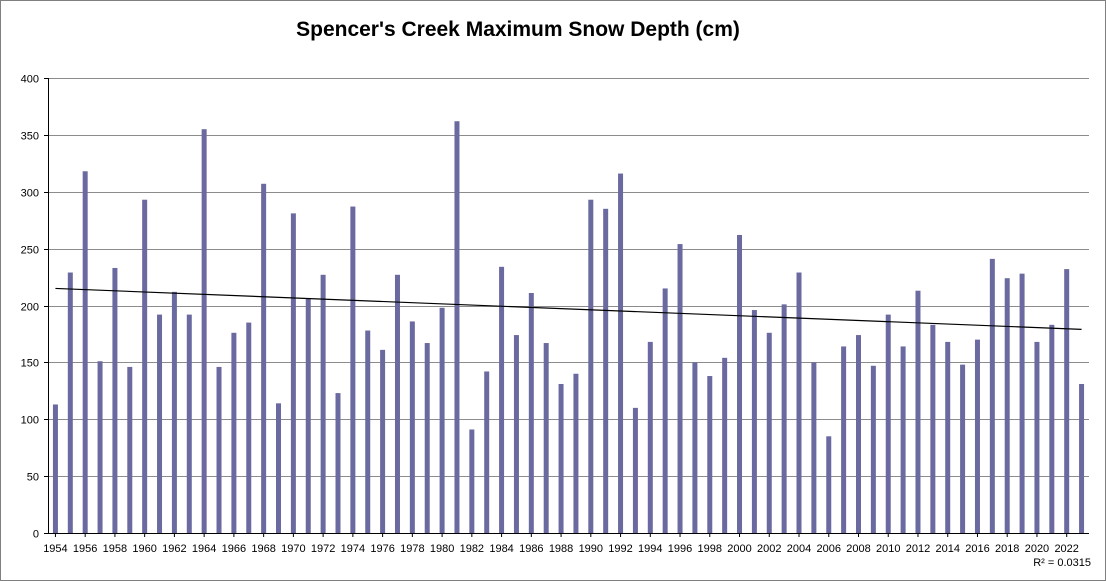  What do you see at coordinates (412, 549) in the screenshot?
I see `x-tick-label: 1978` at bounding box center [412, 549].